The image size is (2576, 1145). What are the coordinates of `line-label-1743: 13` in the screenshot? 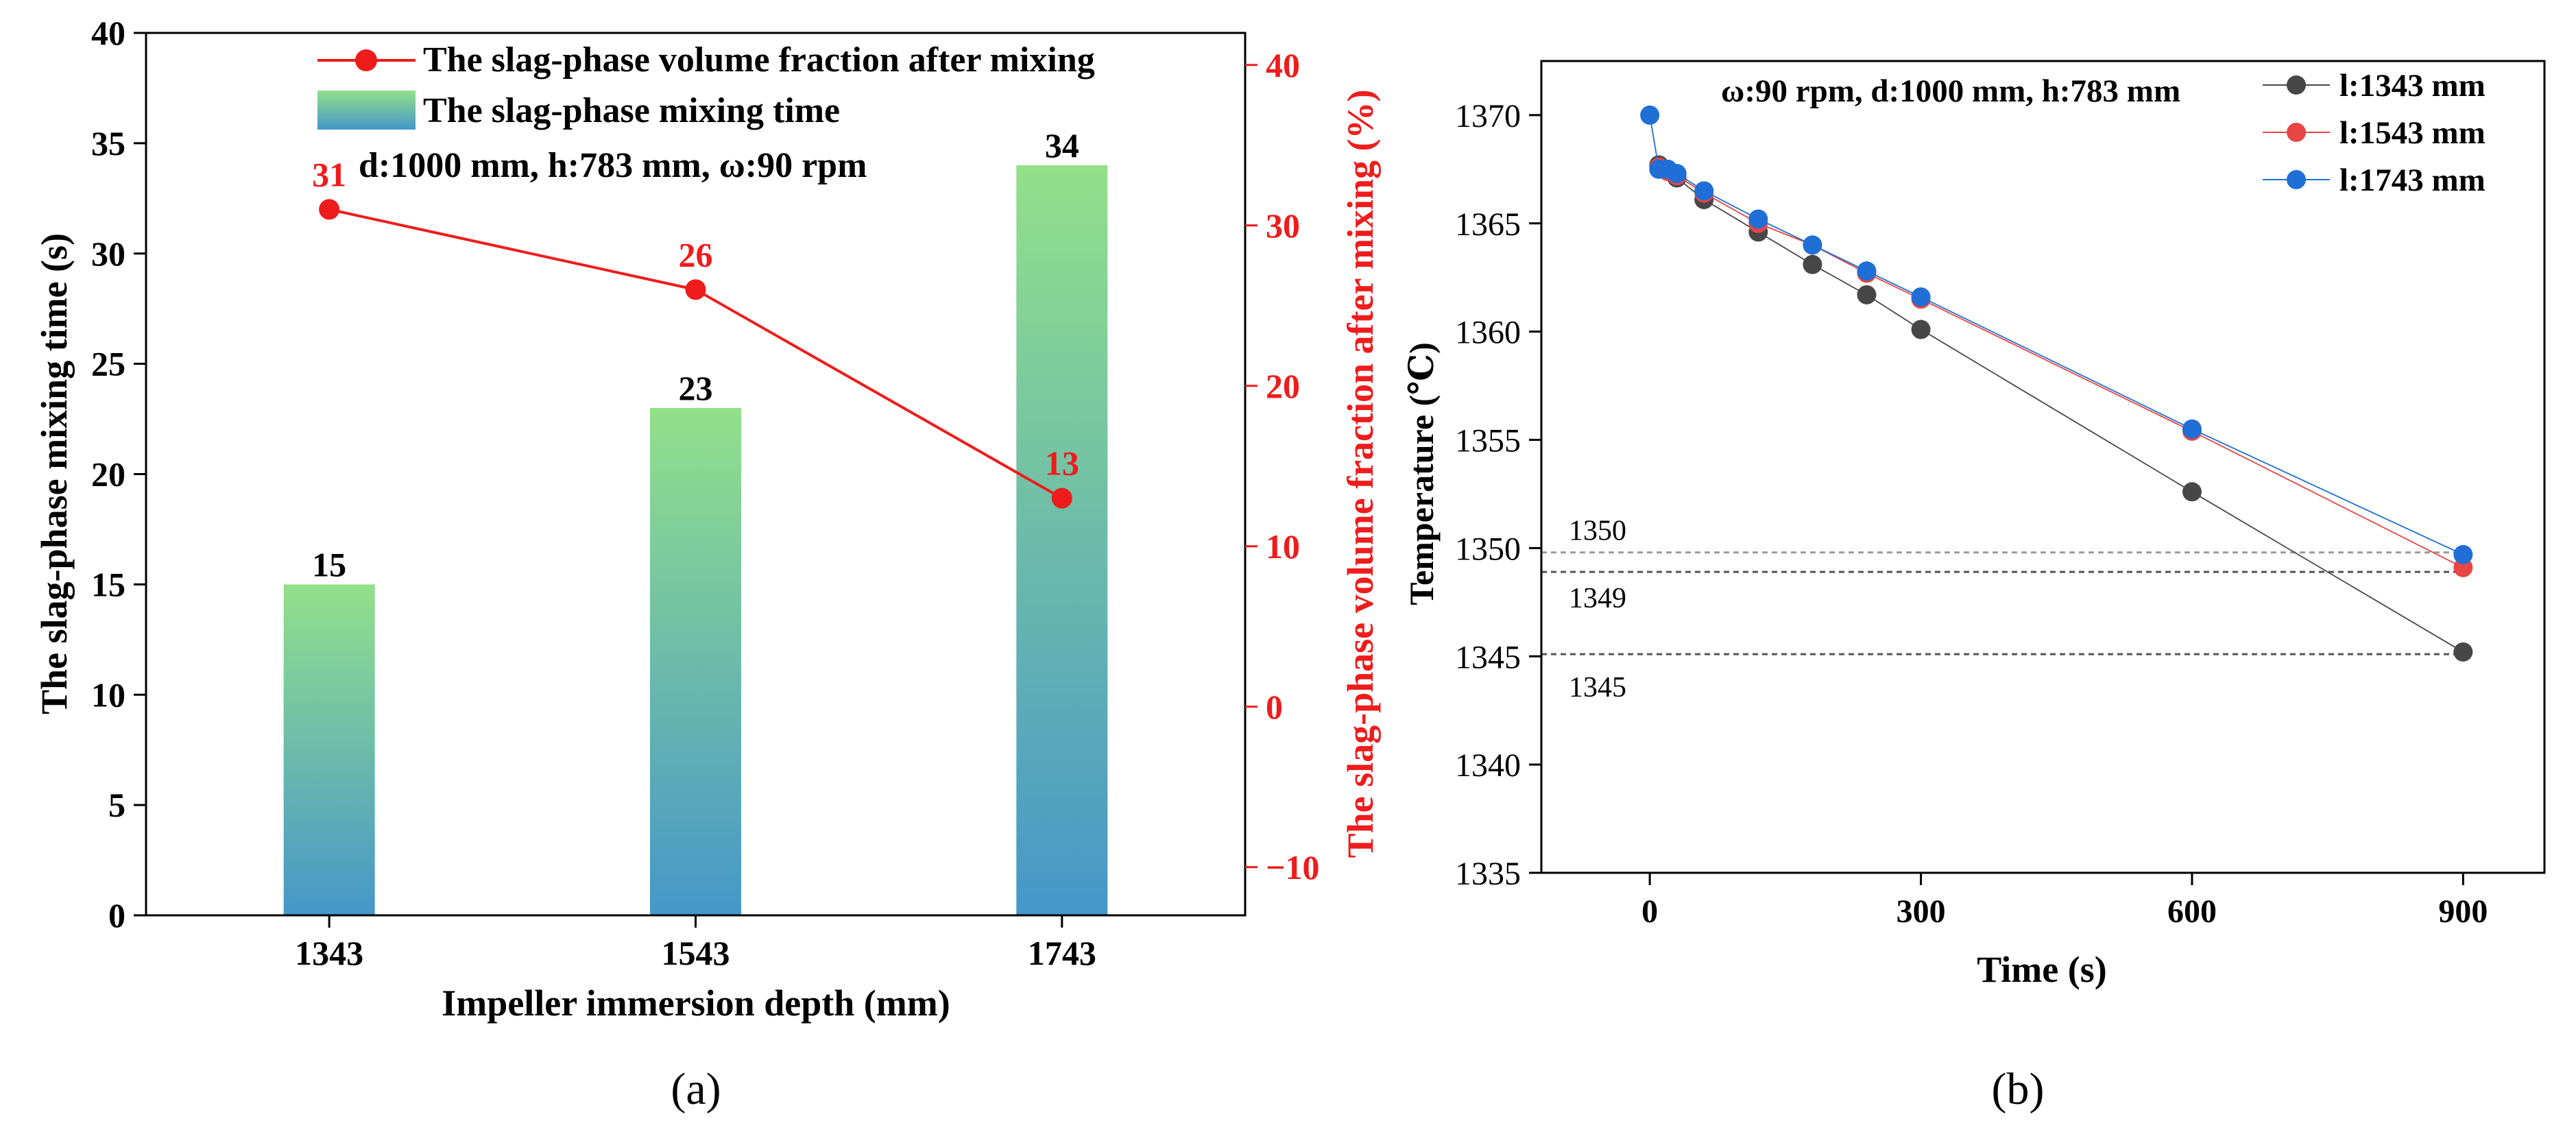 It's located at (1062, 464).